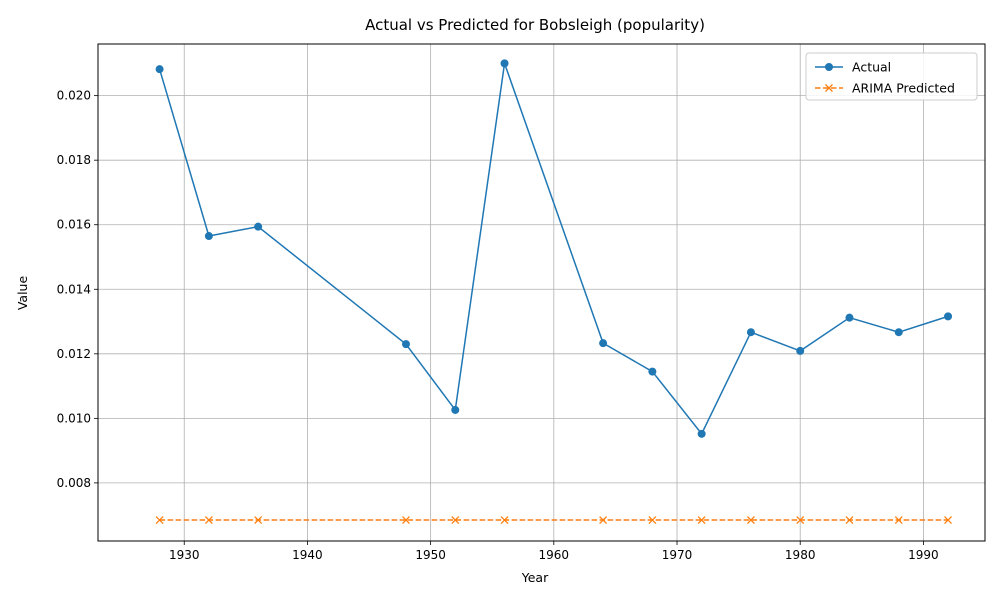 This screenshot has width=1000, height=600. What do you see at coordinates (677, 555) in the screenshot?
I see `x-tick-label: 1970` at bounding box center [677, 555].